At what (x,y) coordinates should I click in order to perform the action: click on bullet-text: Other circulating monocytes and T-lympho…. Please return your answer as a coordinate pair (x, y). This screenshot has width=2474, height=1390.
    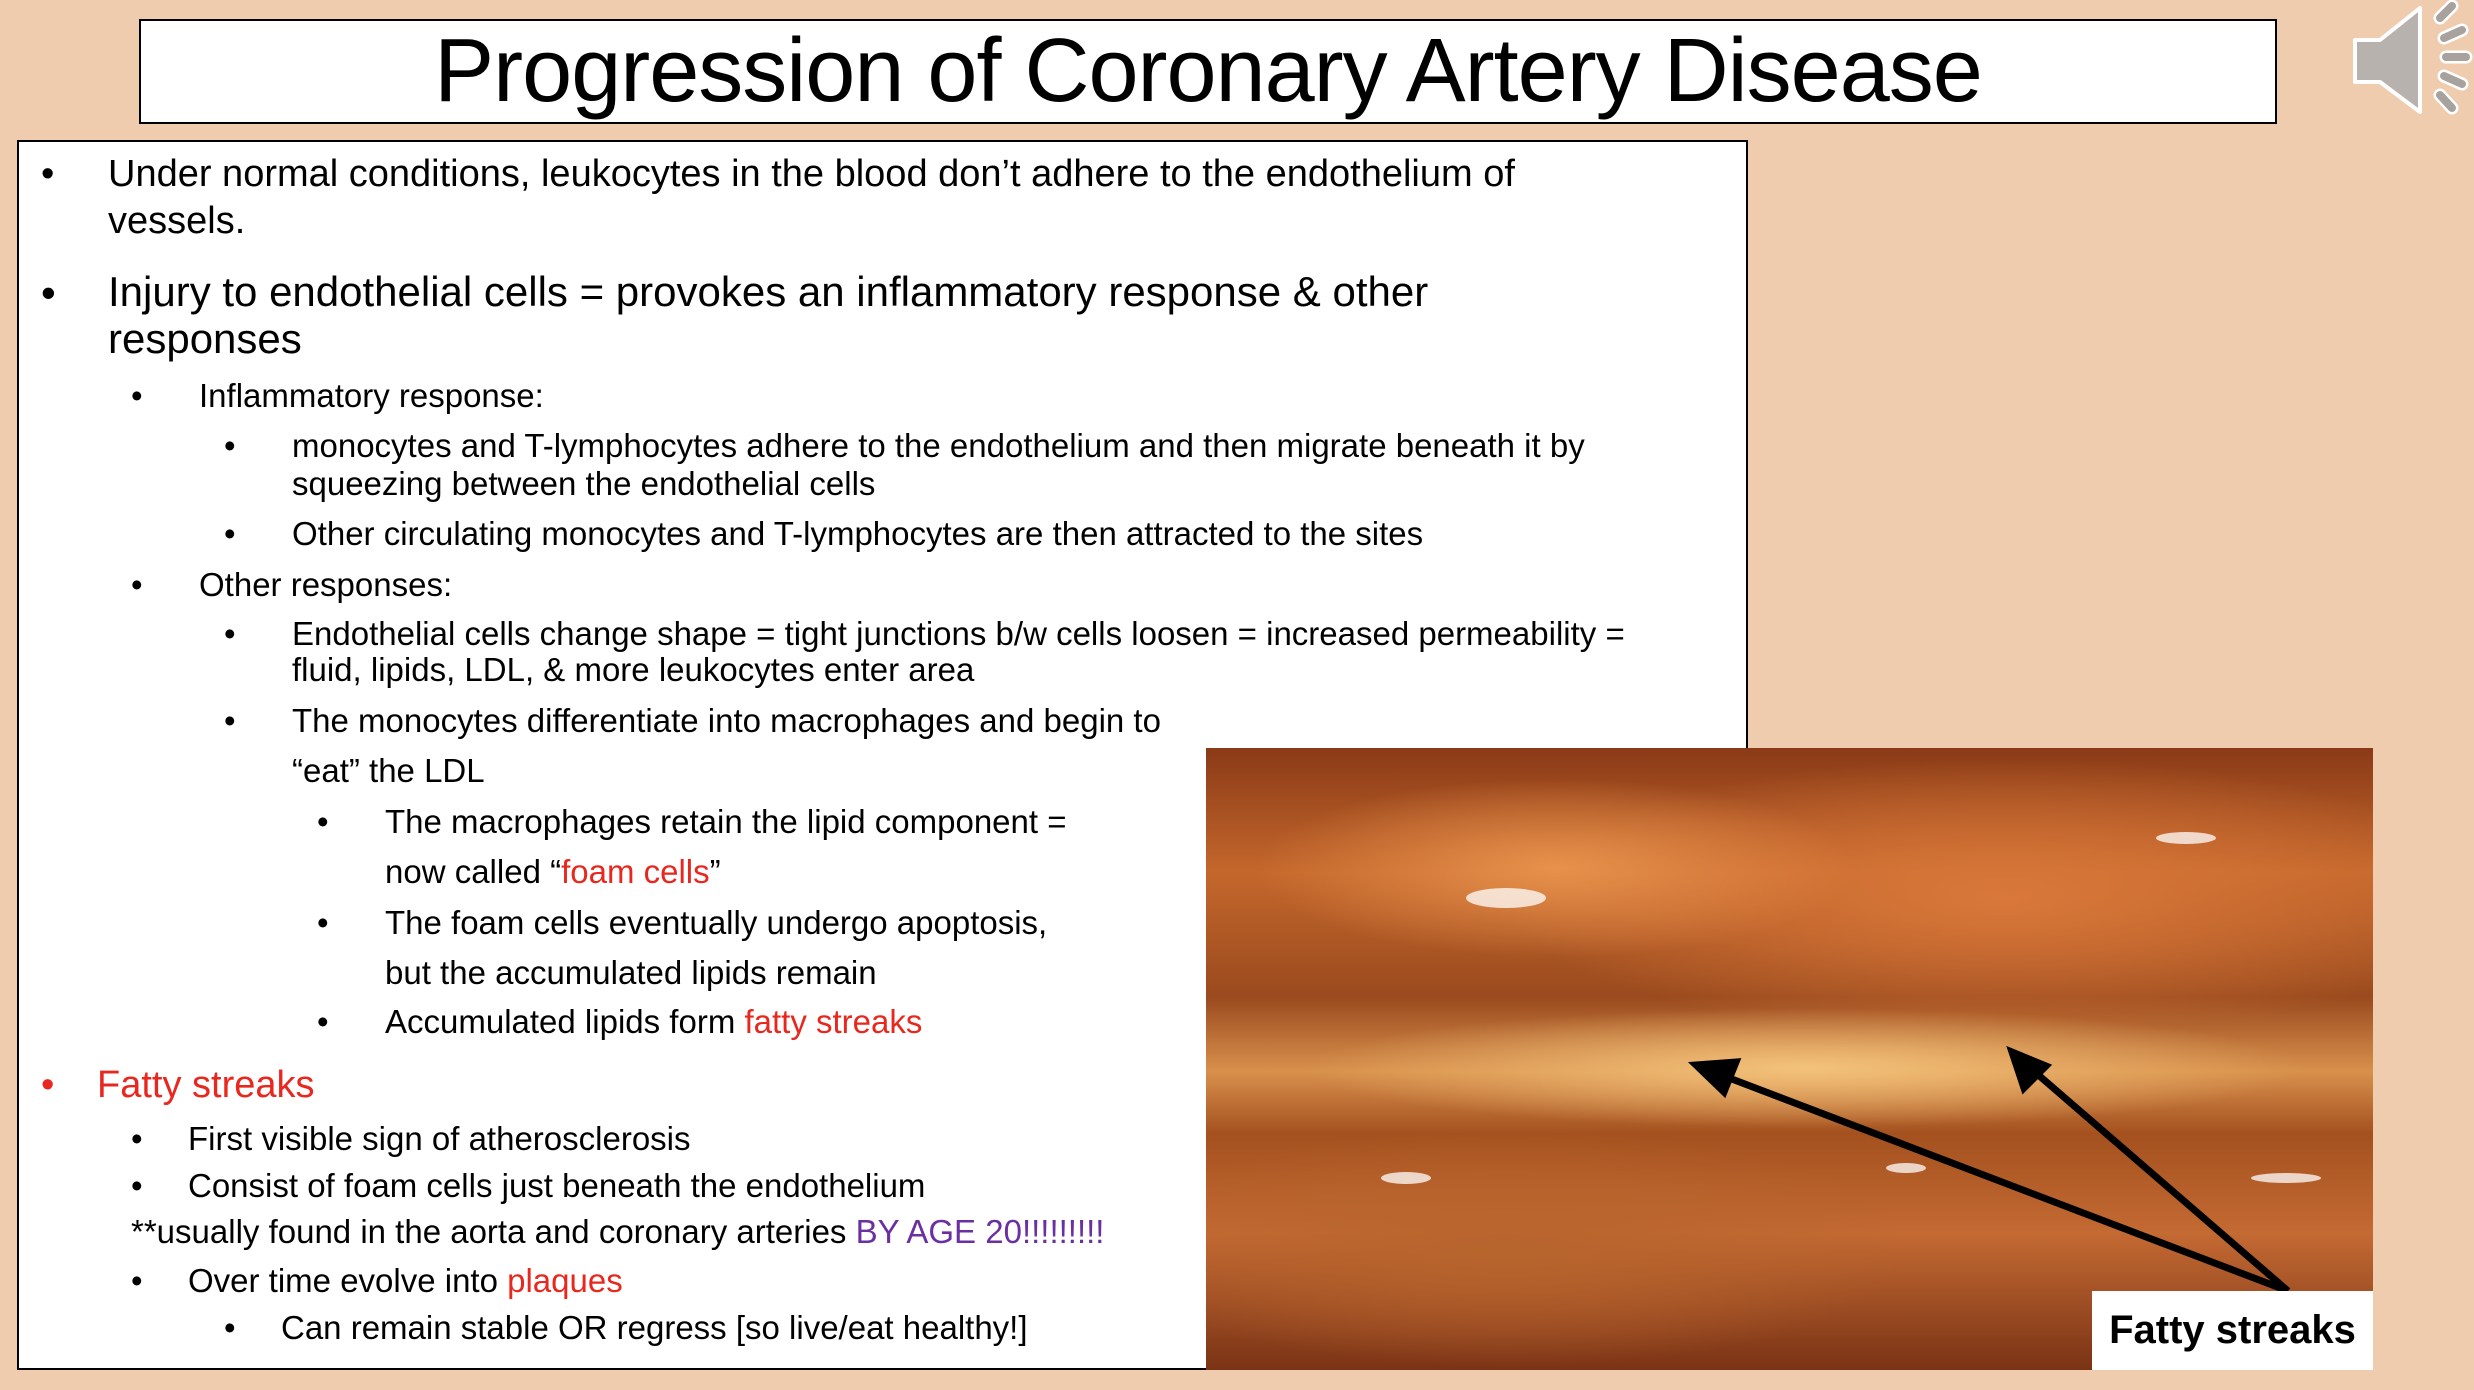
    Looking at the image, I should click on (858, 533).